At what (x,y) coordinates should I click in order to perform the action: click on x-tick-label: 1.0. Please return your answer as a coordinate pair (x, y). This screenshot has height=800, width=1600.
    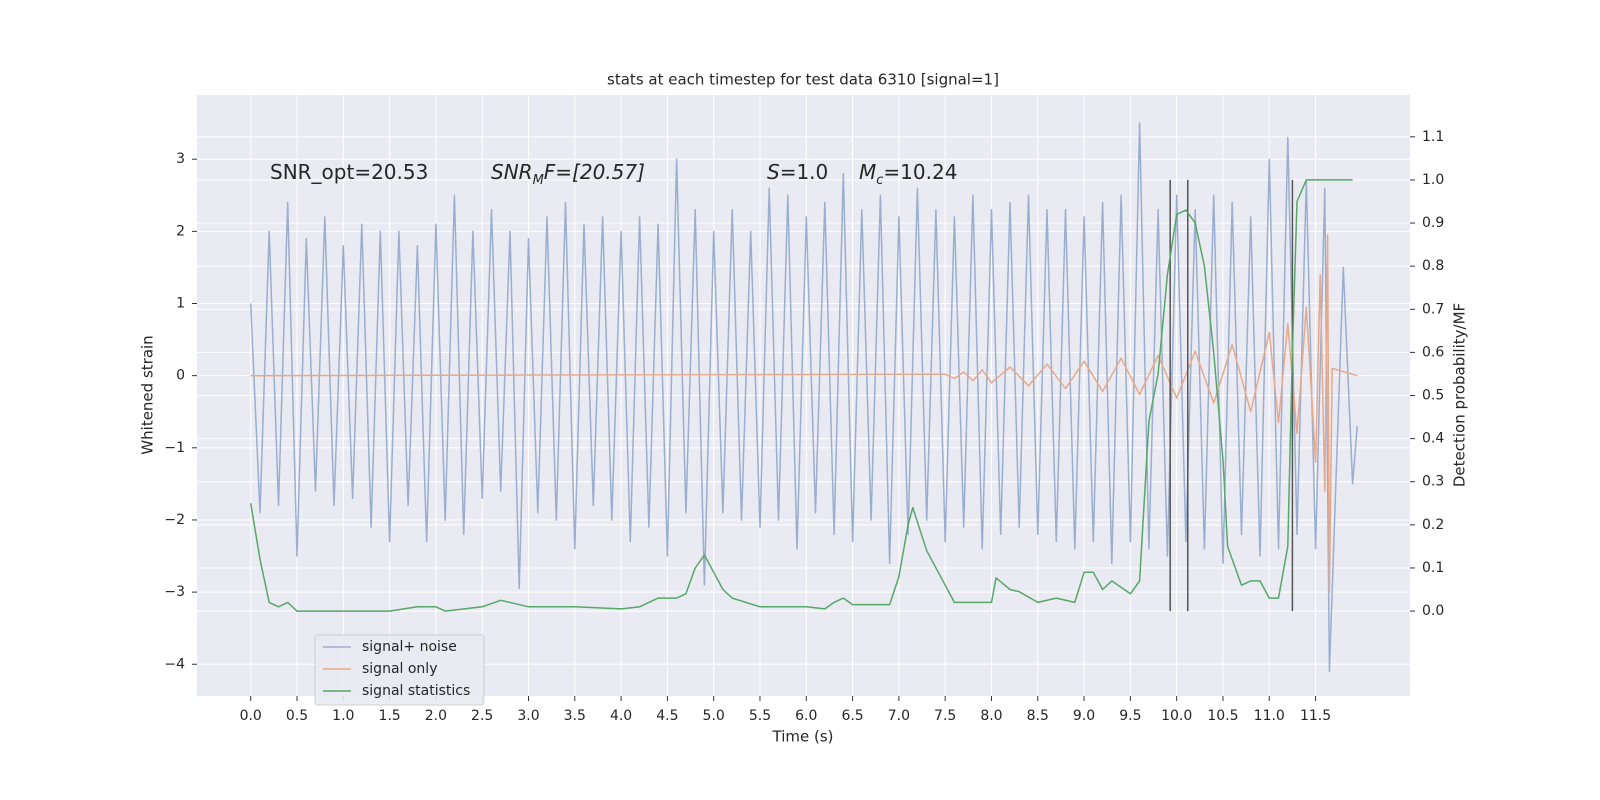
    Looking at the image, I should click on (343, 716).